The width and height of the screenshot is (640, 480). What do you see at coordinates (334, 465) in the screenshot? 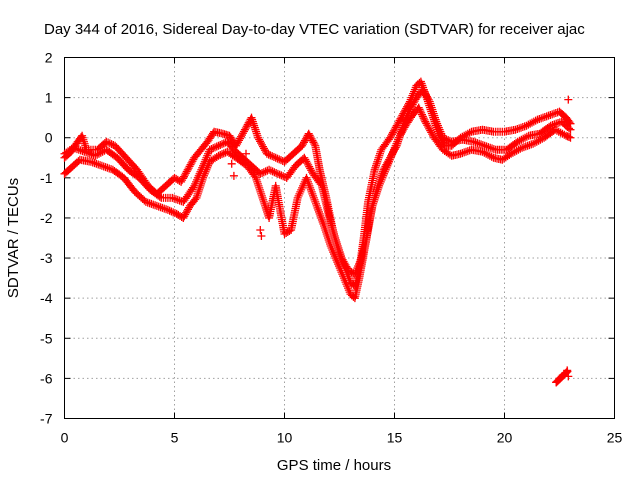
I see `x-axis-label: GPS time / hours` at bounding box center [334, 465].